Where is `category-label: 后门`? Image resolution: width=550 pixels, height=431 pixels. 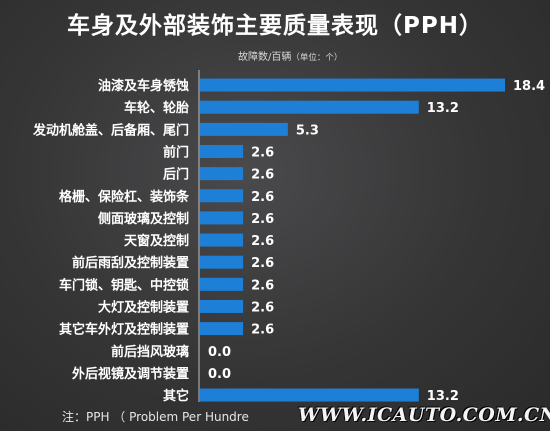
category-label: 后门 is located at coordinates (176, 175).